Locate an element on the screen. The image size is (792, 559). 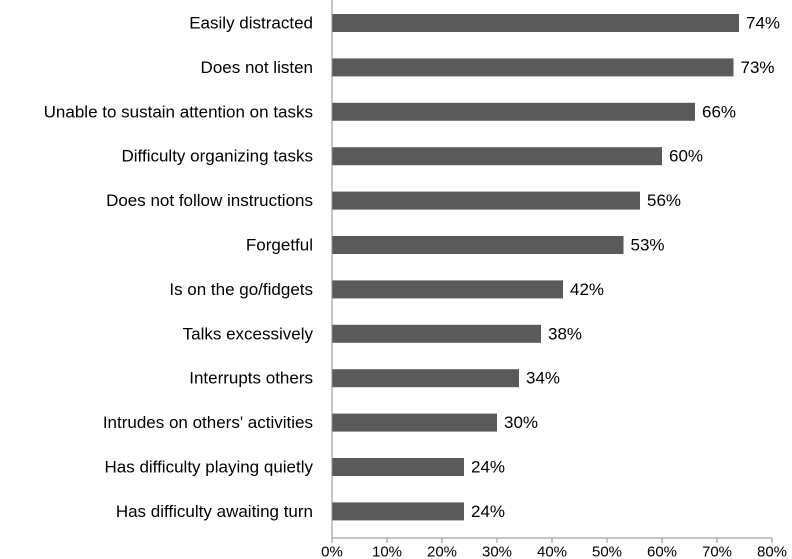
x-tick-label-60: 60% is located at coordinates (662, 551).